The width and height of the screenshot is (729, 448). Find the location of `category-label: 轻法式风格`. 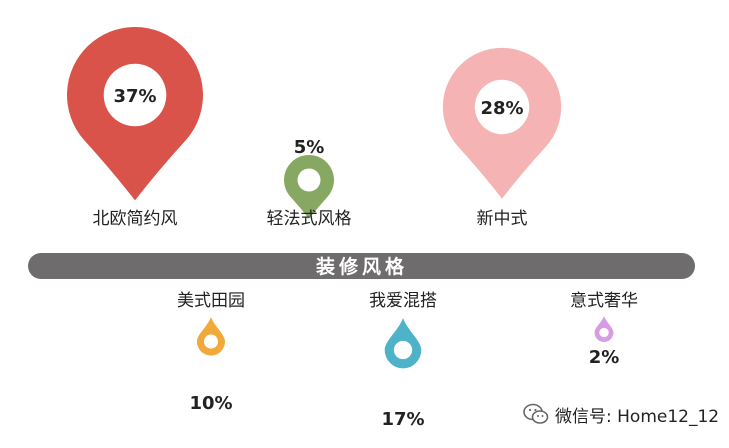

category-label: 轻法式风格 is located at coordinates (309, 219).